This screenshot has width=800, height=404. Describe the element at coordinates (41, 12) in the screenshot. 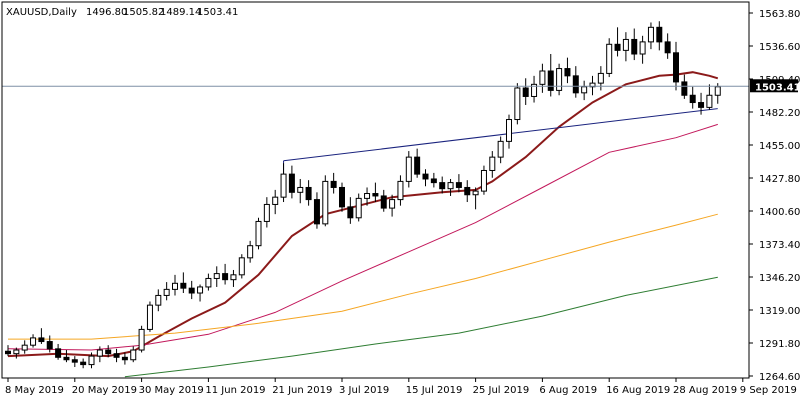

I see `symbol-label: XAUUSD,Daily` at that location.